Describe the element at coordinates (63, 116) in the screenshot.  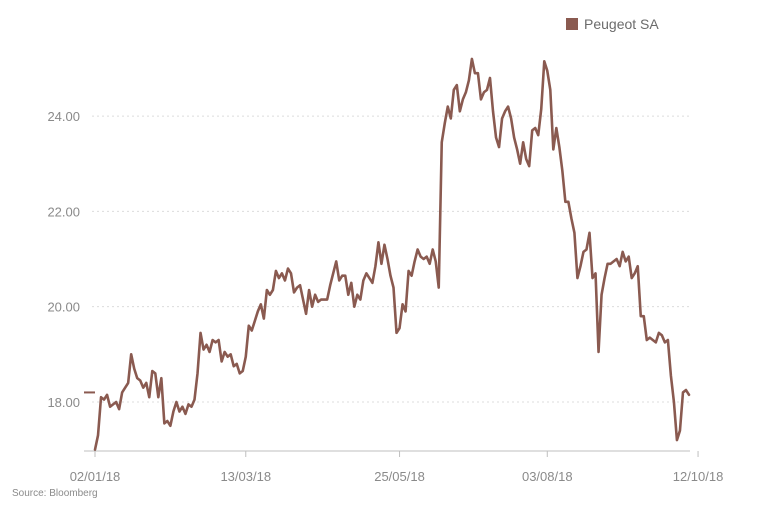
I see `y-tick-label: 24.00` at that location.